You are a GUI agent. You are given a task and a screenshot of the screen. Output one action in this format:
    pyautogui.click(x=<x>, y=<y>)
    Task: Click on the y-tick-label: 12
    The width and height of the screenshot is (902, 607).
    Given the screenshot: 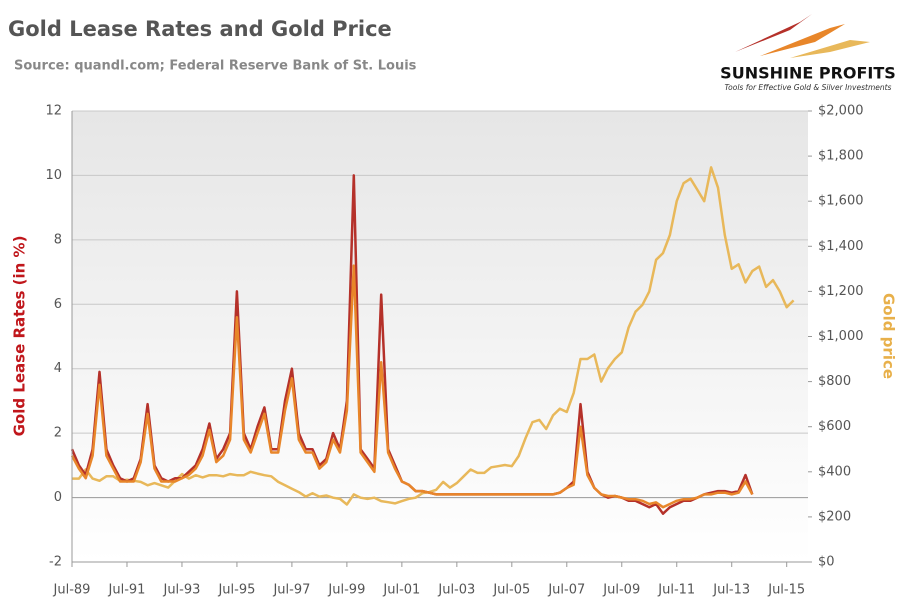 What is the action you would take?
    pyautogui.click(x=53, y=111)
    